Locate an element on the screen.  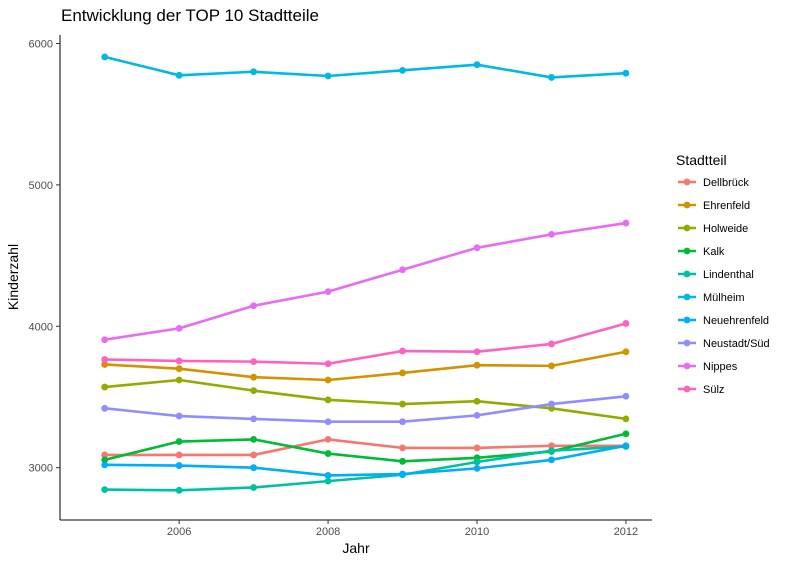
y-axis-ticks: 3000 4000 5000 6000 is located at coordinates (44, 256).